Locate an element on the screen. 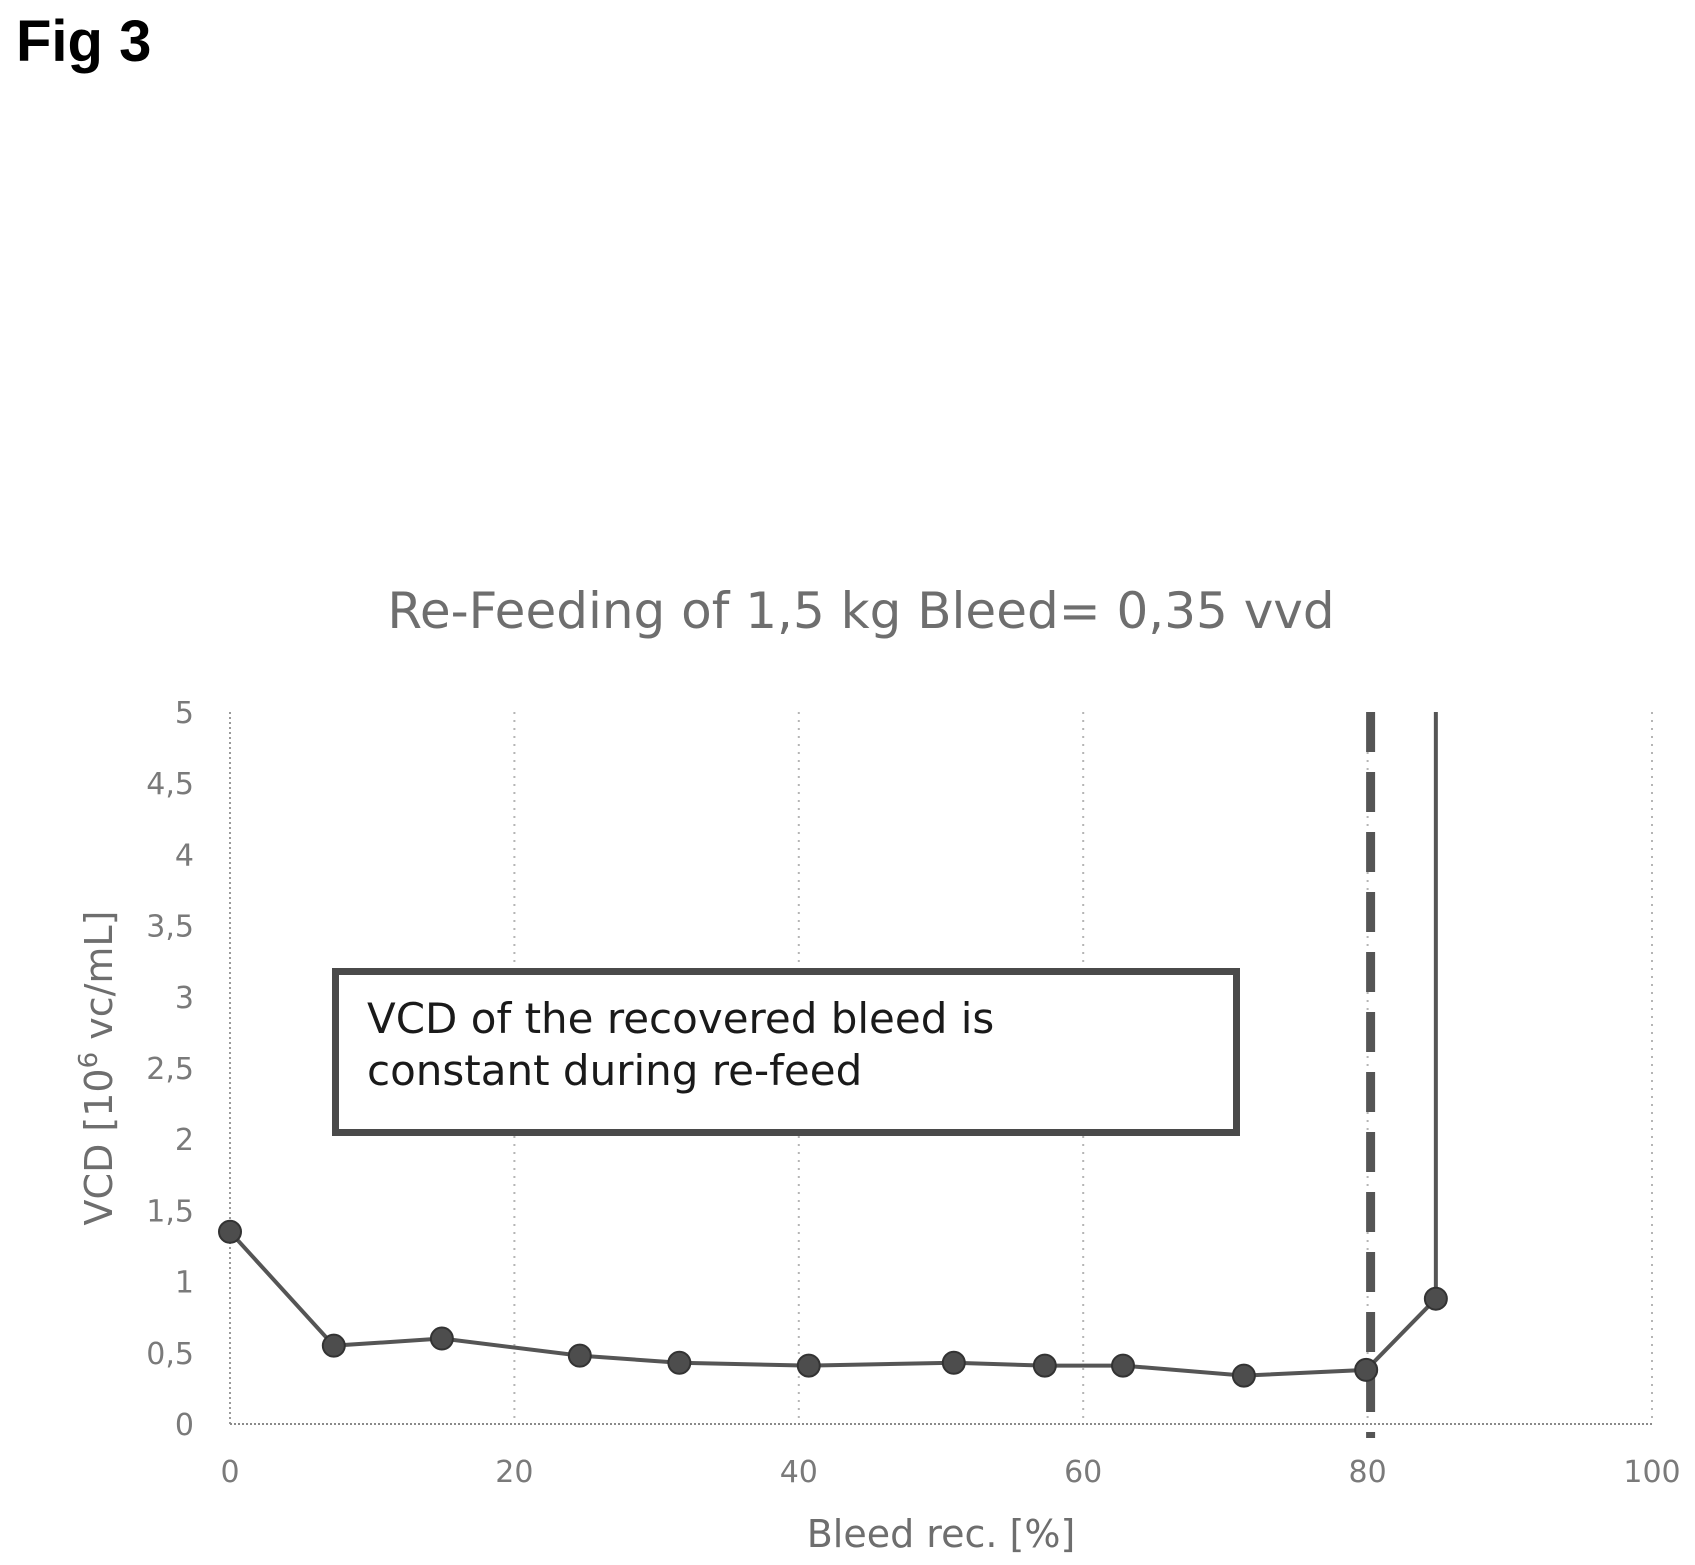  figure-label: Fig 3 is located at coordinates (84, 41).